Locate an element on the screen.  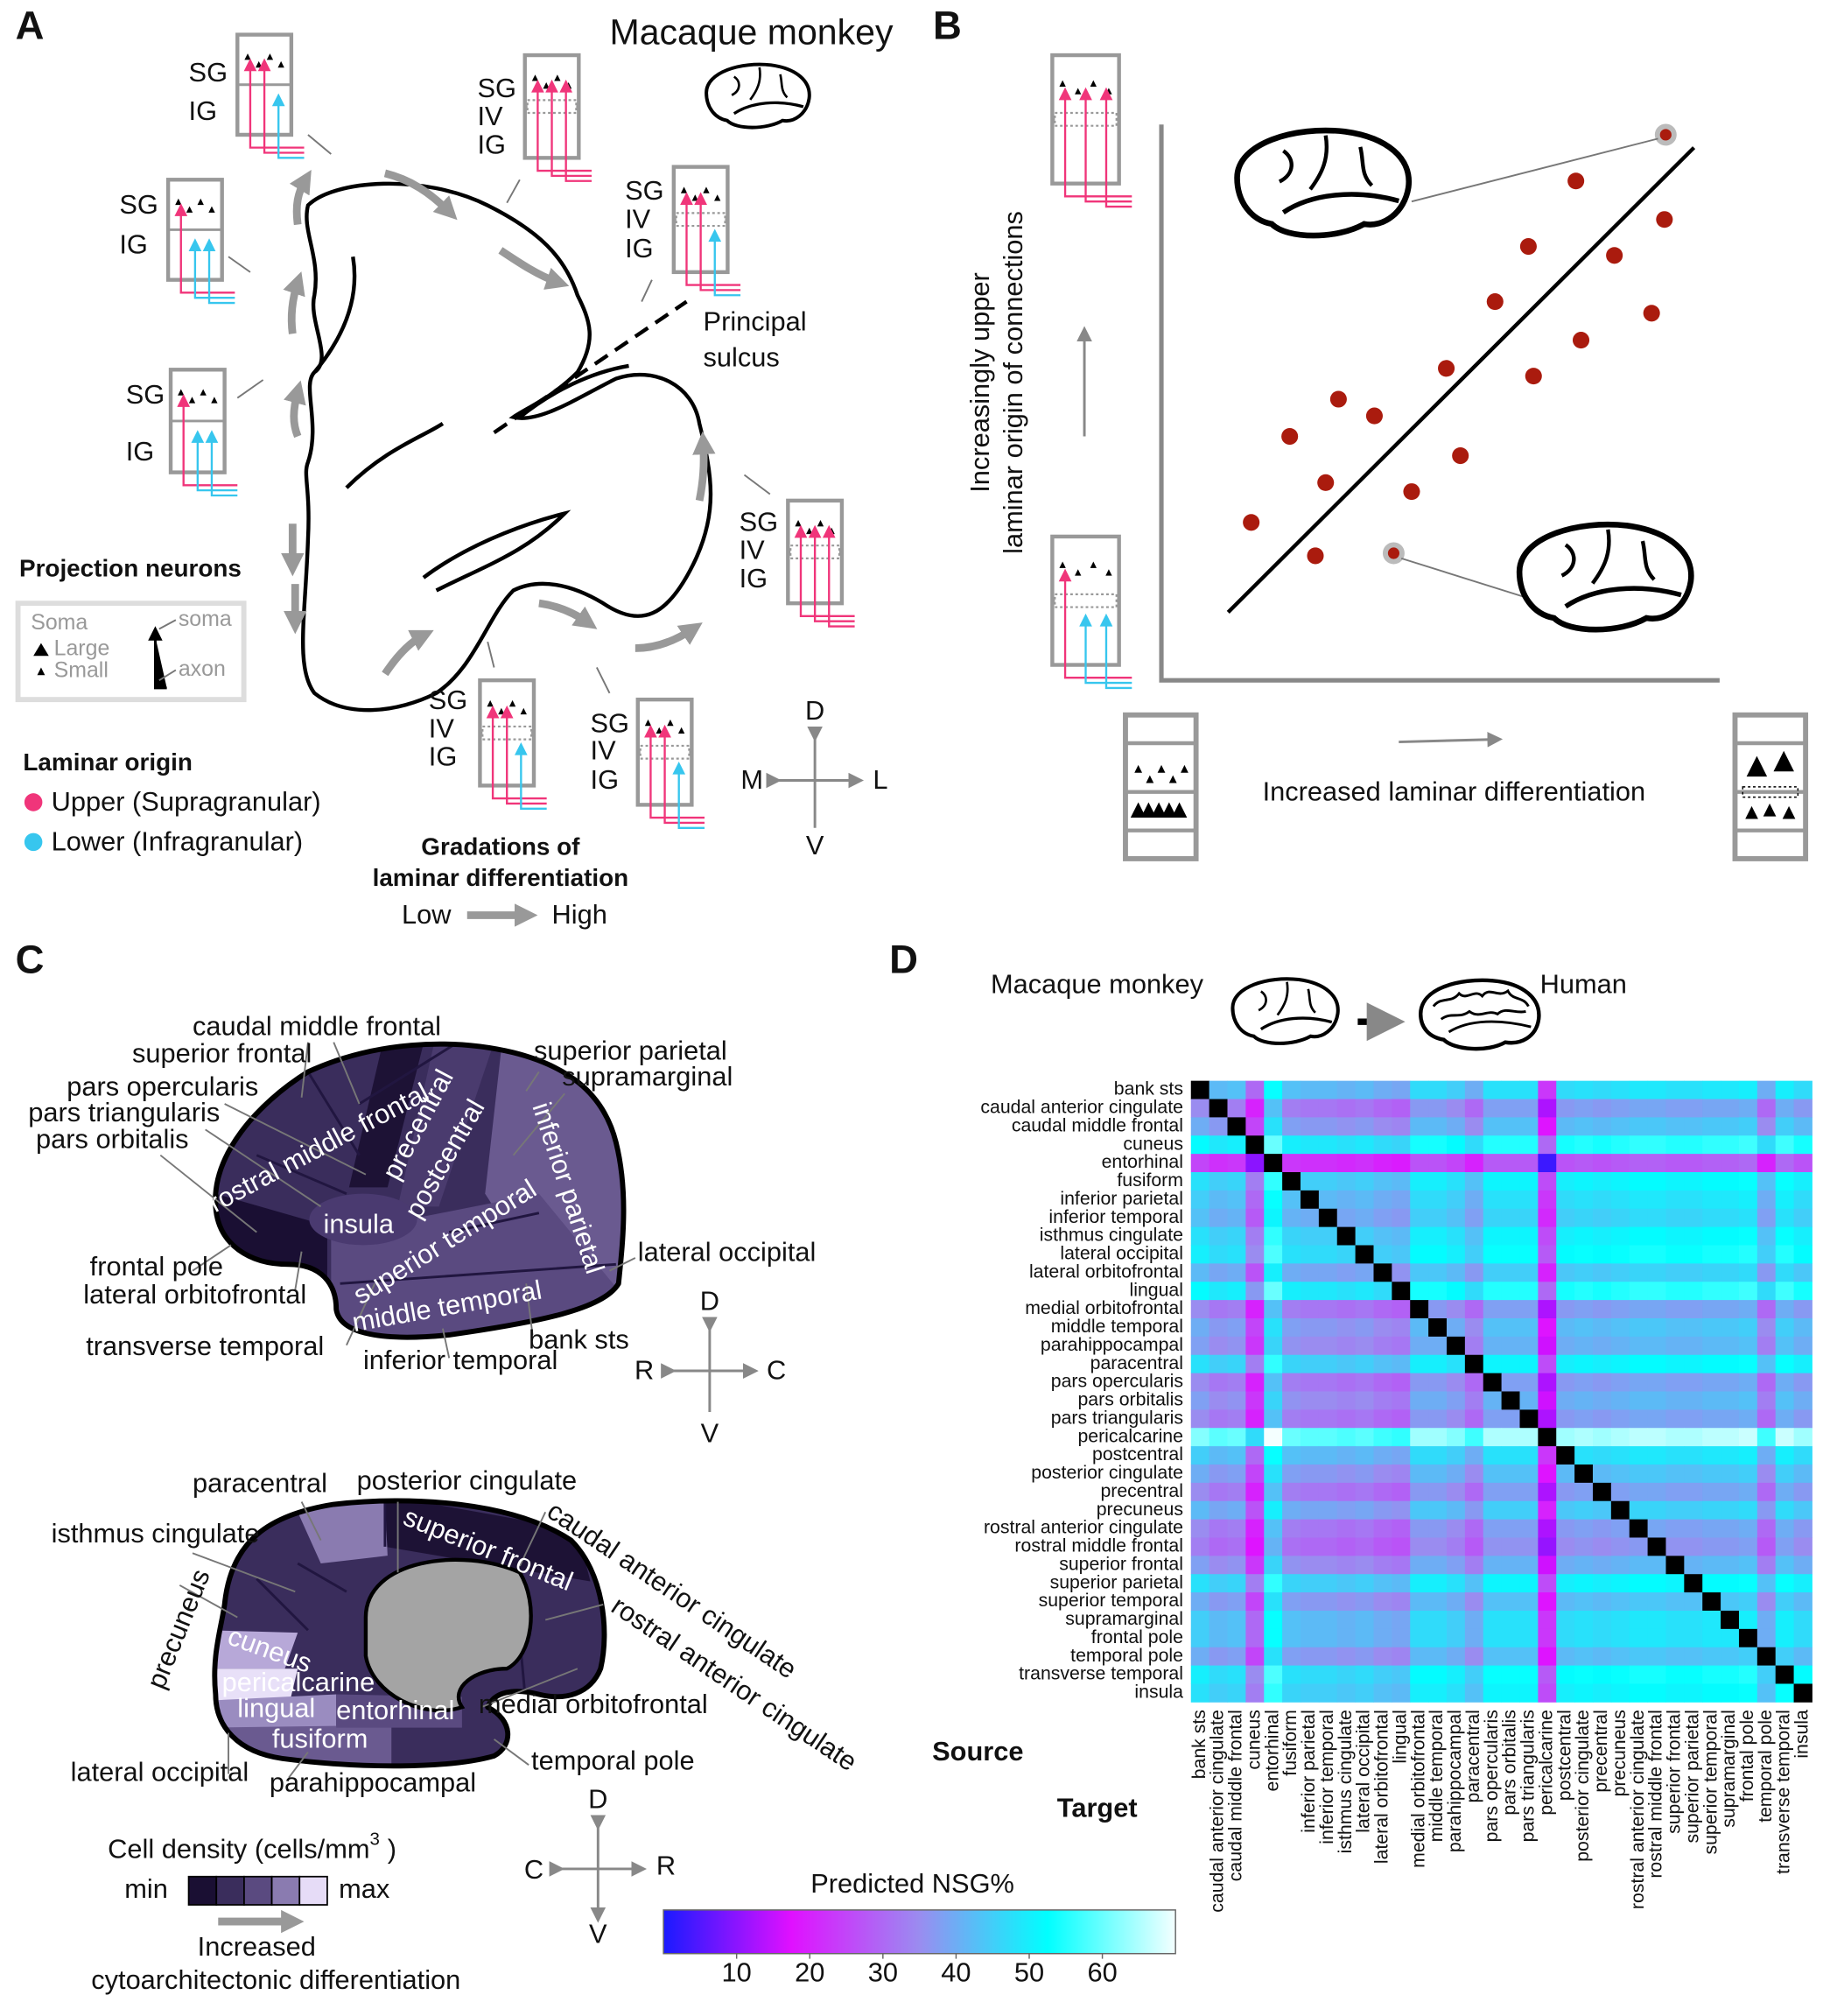
row-label: medial orbitofrontal is located at coordinates (1104, 1307).